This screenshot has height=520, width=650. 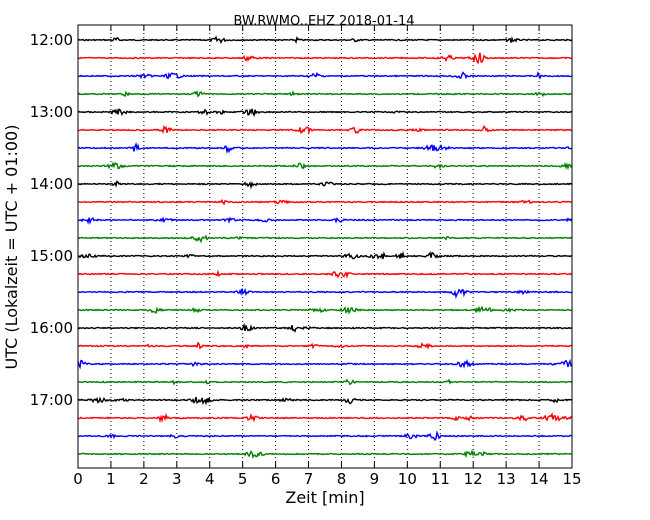 I want to click on trace-13:45, so click(x=325, y=166).